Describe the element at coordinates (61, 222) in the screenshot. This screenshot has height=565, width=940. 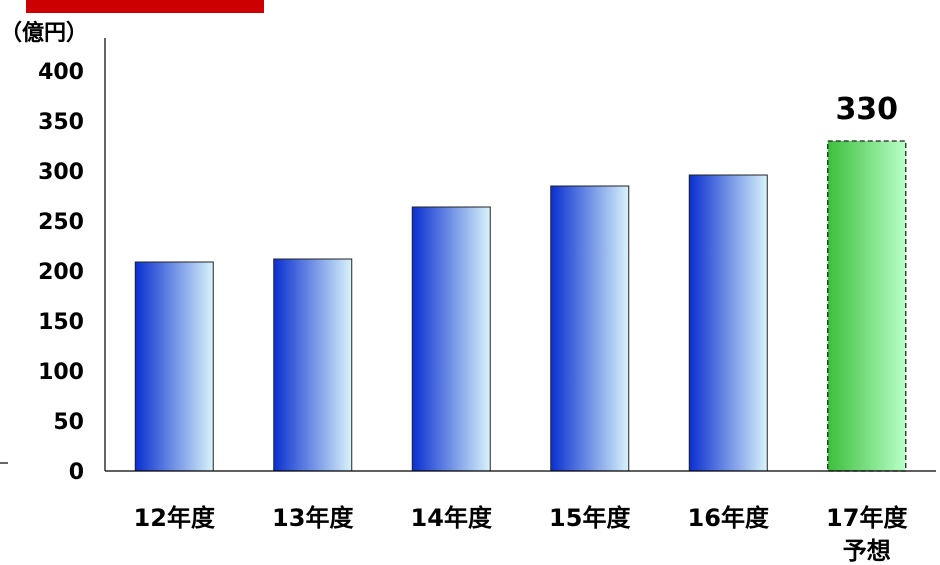
I see `y-tick-label: 250` at that location.